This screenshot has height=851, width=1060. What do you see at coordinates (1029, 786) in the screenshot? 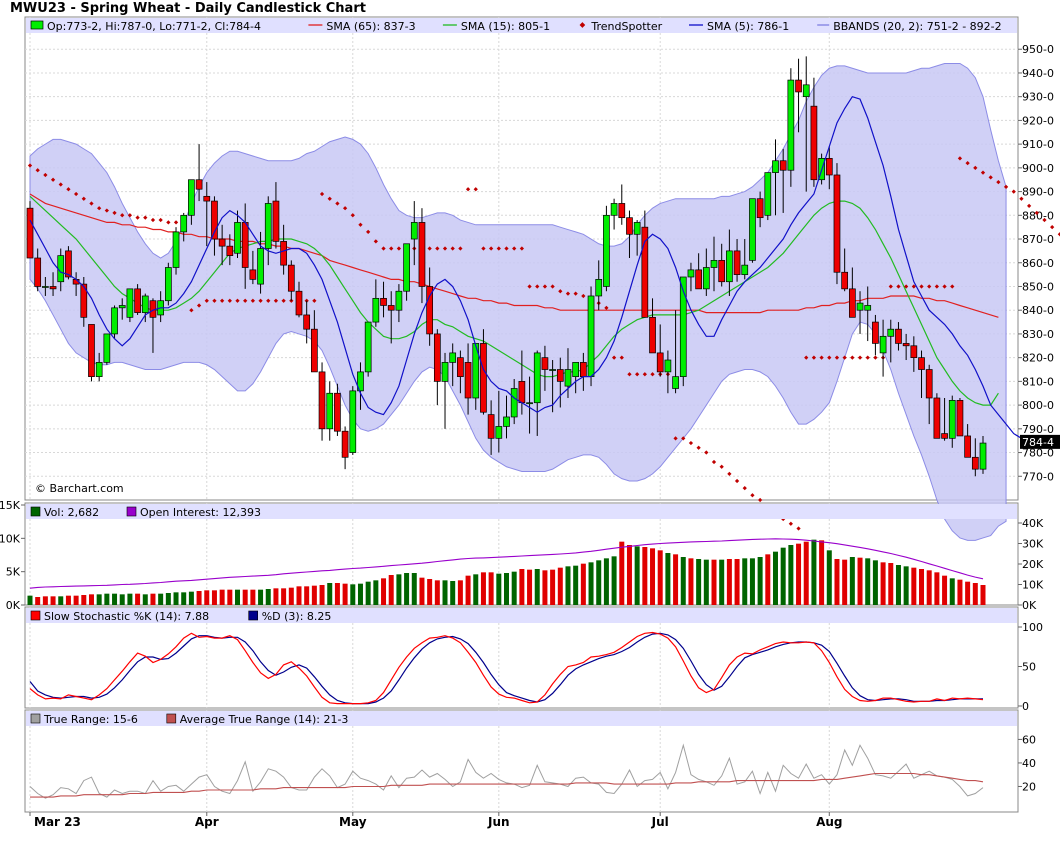
I see `y-tick-label: 20` at bounding box center [1029, 786].